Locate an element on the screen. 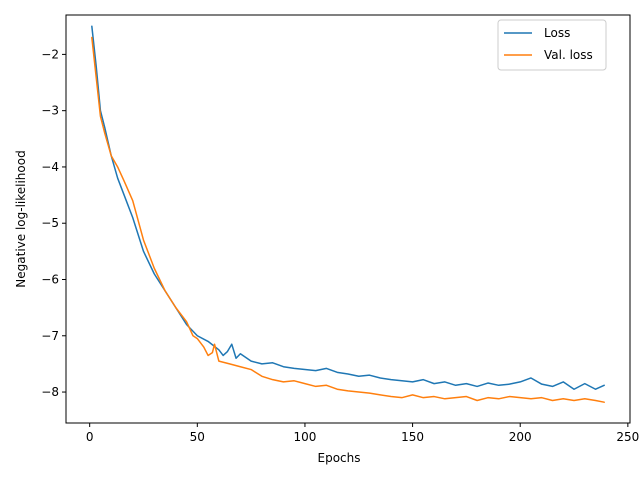 Image resolution: width=640 pixels, height=480 pixels. legend-label-1: Val. loss is located at coordinates (568, 55).